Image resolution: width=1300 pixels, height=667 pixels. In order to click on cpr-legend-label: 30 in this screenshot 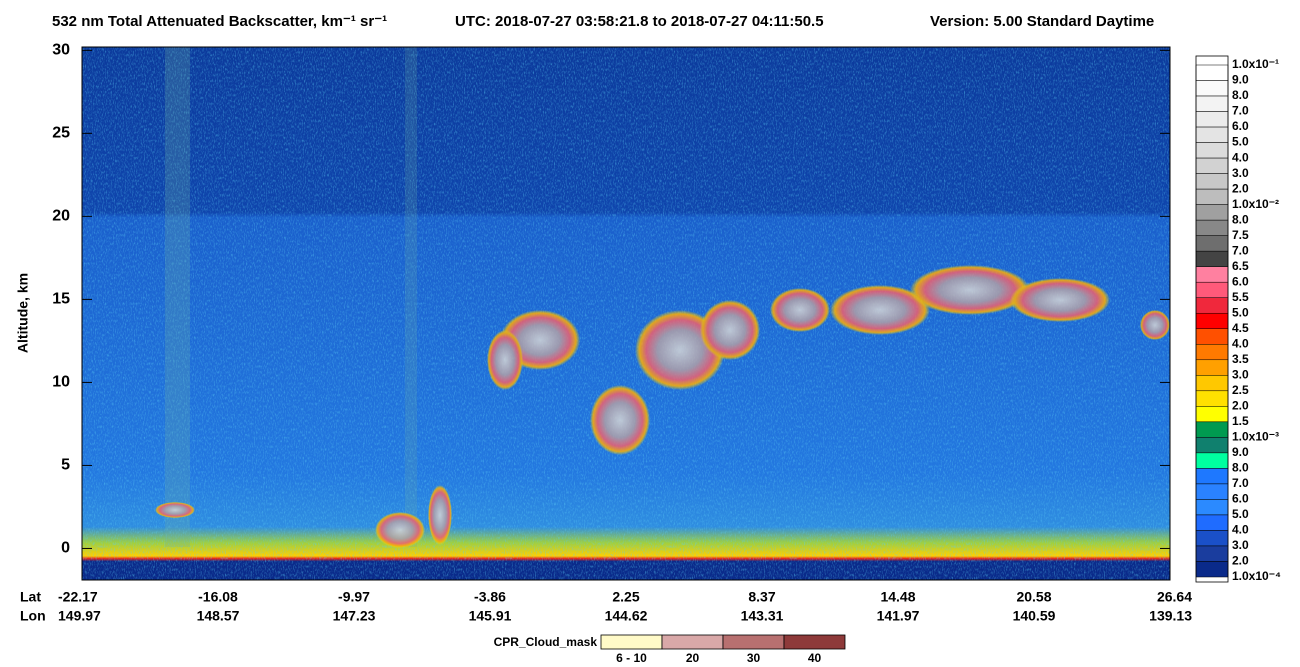, I will do `click(754, 658)`.